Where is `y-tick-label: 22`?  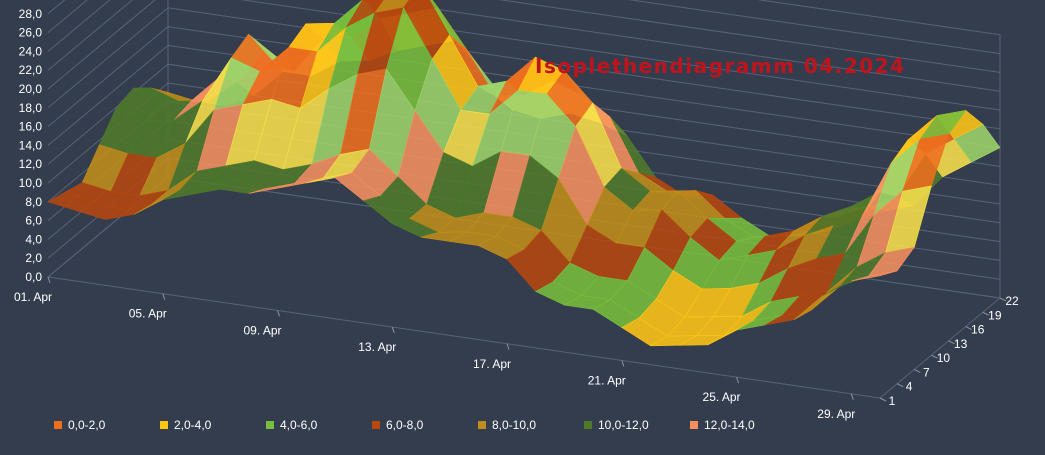
y-tick-label: 22 is located at coordinates (1012, 301).